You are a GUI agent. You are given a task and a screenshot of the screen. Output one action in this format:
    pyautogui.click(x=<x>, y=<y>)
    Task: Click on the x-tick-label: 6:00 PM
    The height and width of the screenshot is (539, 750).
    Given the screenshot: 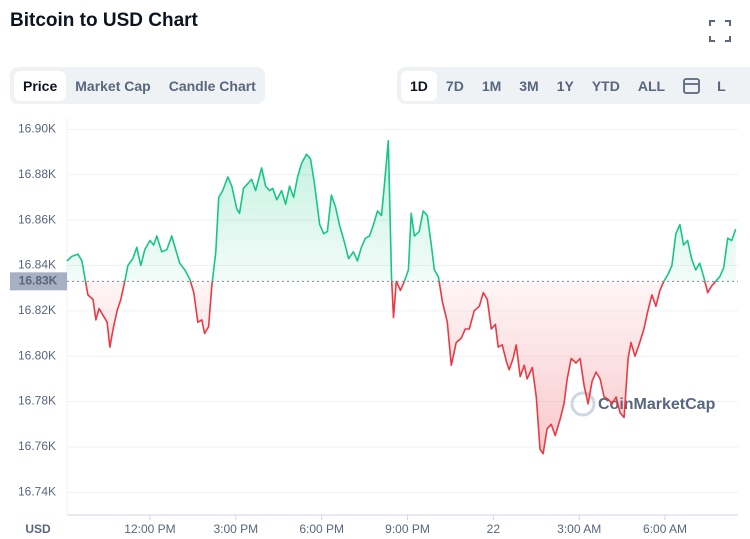 What is the action you would take?
    pyautogui.click(x=321, y=529)
    